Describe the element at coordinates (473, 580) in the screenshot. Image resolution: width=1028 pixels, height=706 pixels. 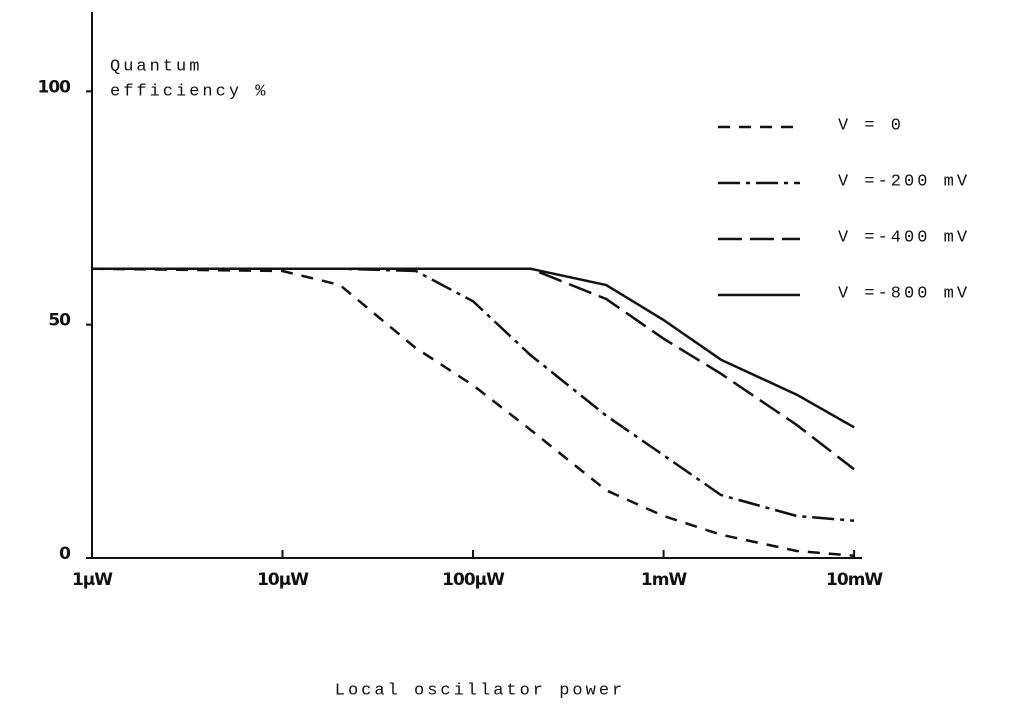
I see `x-tick-label: 100µW` at that location.